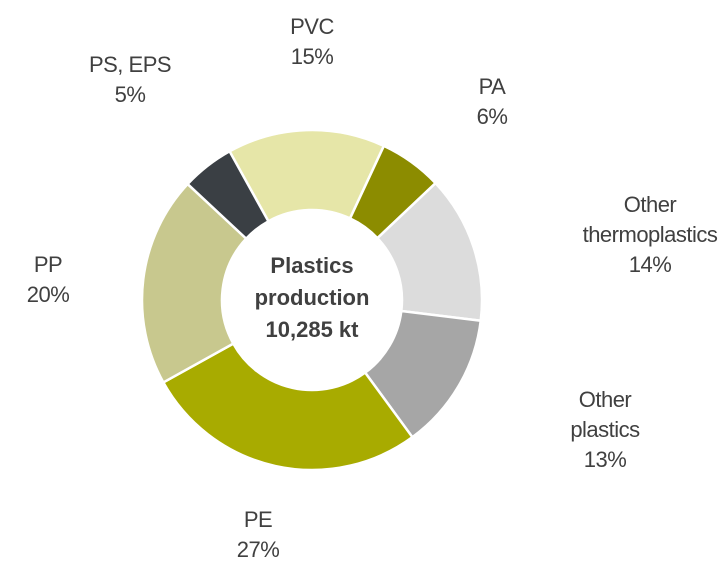  What do you see at coordinates (492, 102) in the screenshot?
I see `segment-label: PA 6%` at bounding box center [492, 102].